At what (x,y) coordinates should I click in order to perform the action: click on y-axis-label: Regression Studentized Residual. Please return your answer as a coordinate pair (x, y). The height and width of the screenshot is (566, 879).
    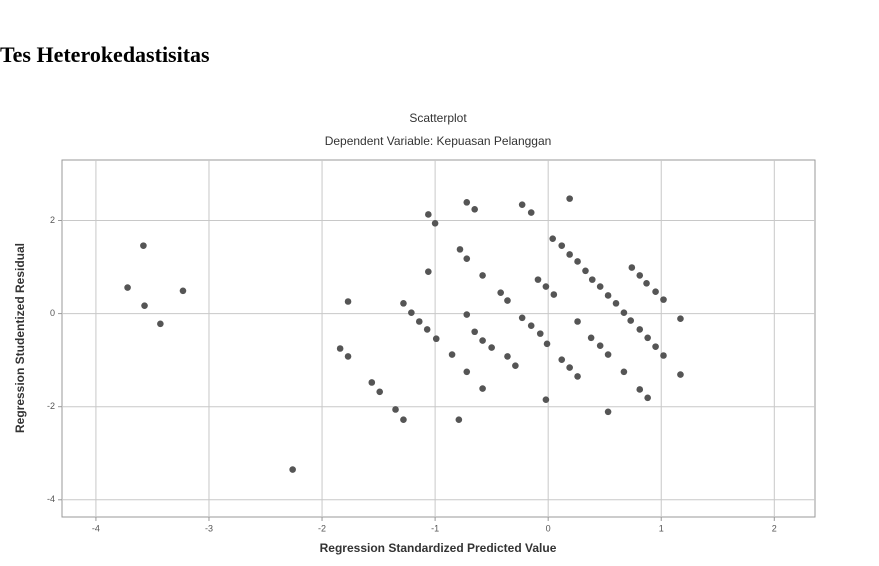
    Looking at the image, I should click on (20, 338).